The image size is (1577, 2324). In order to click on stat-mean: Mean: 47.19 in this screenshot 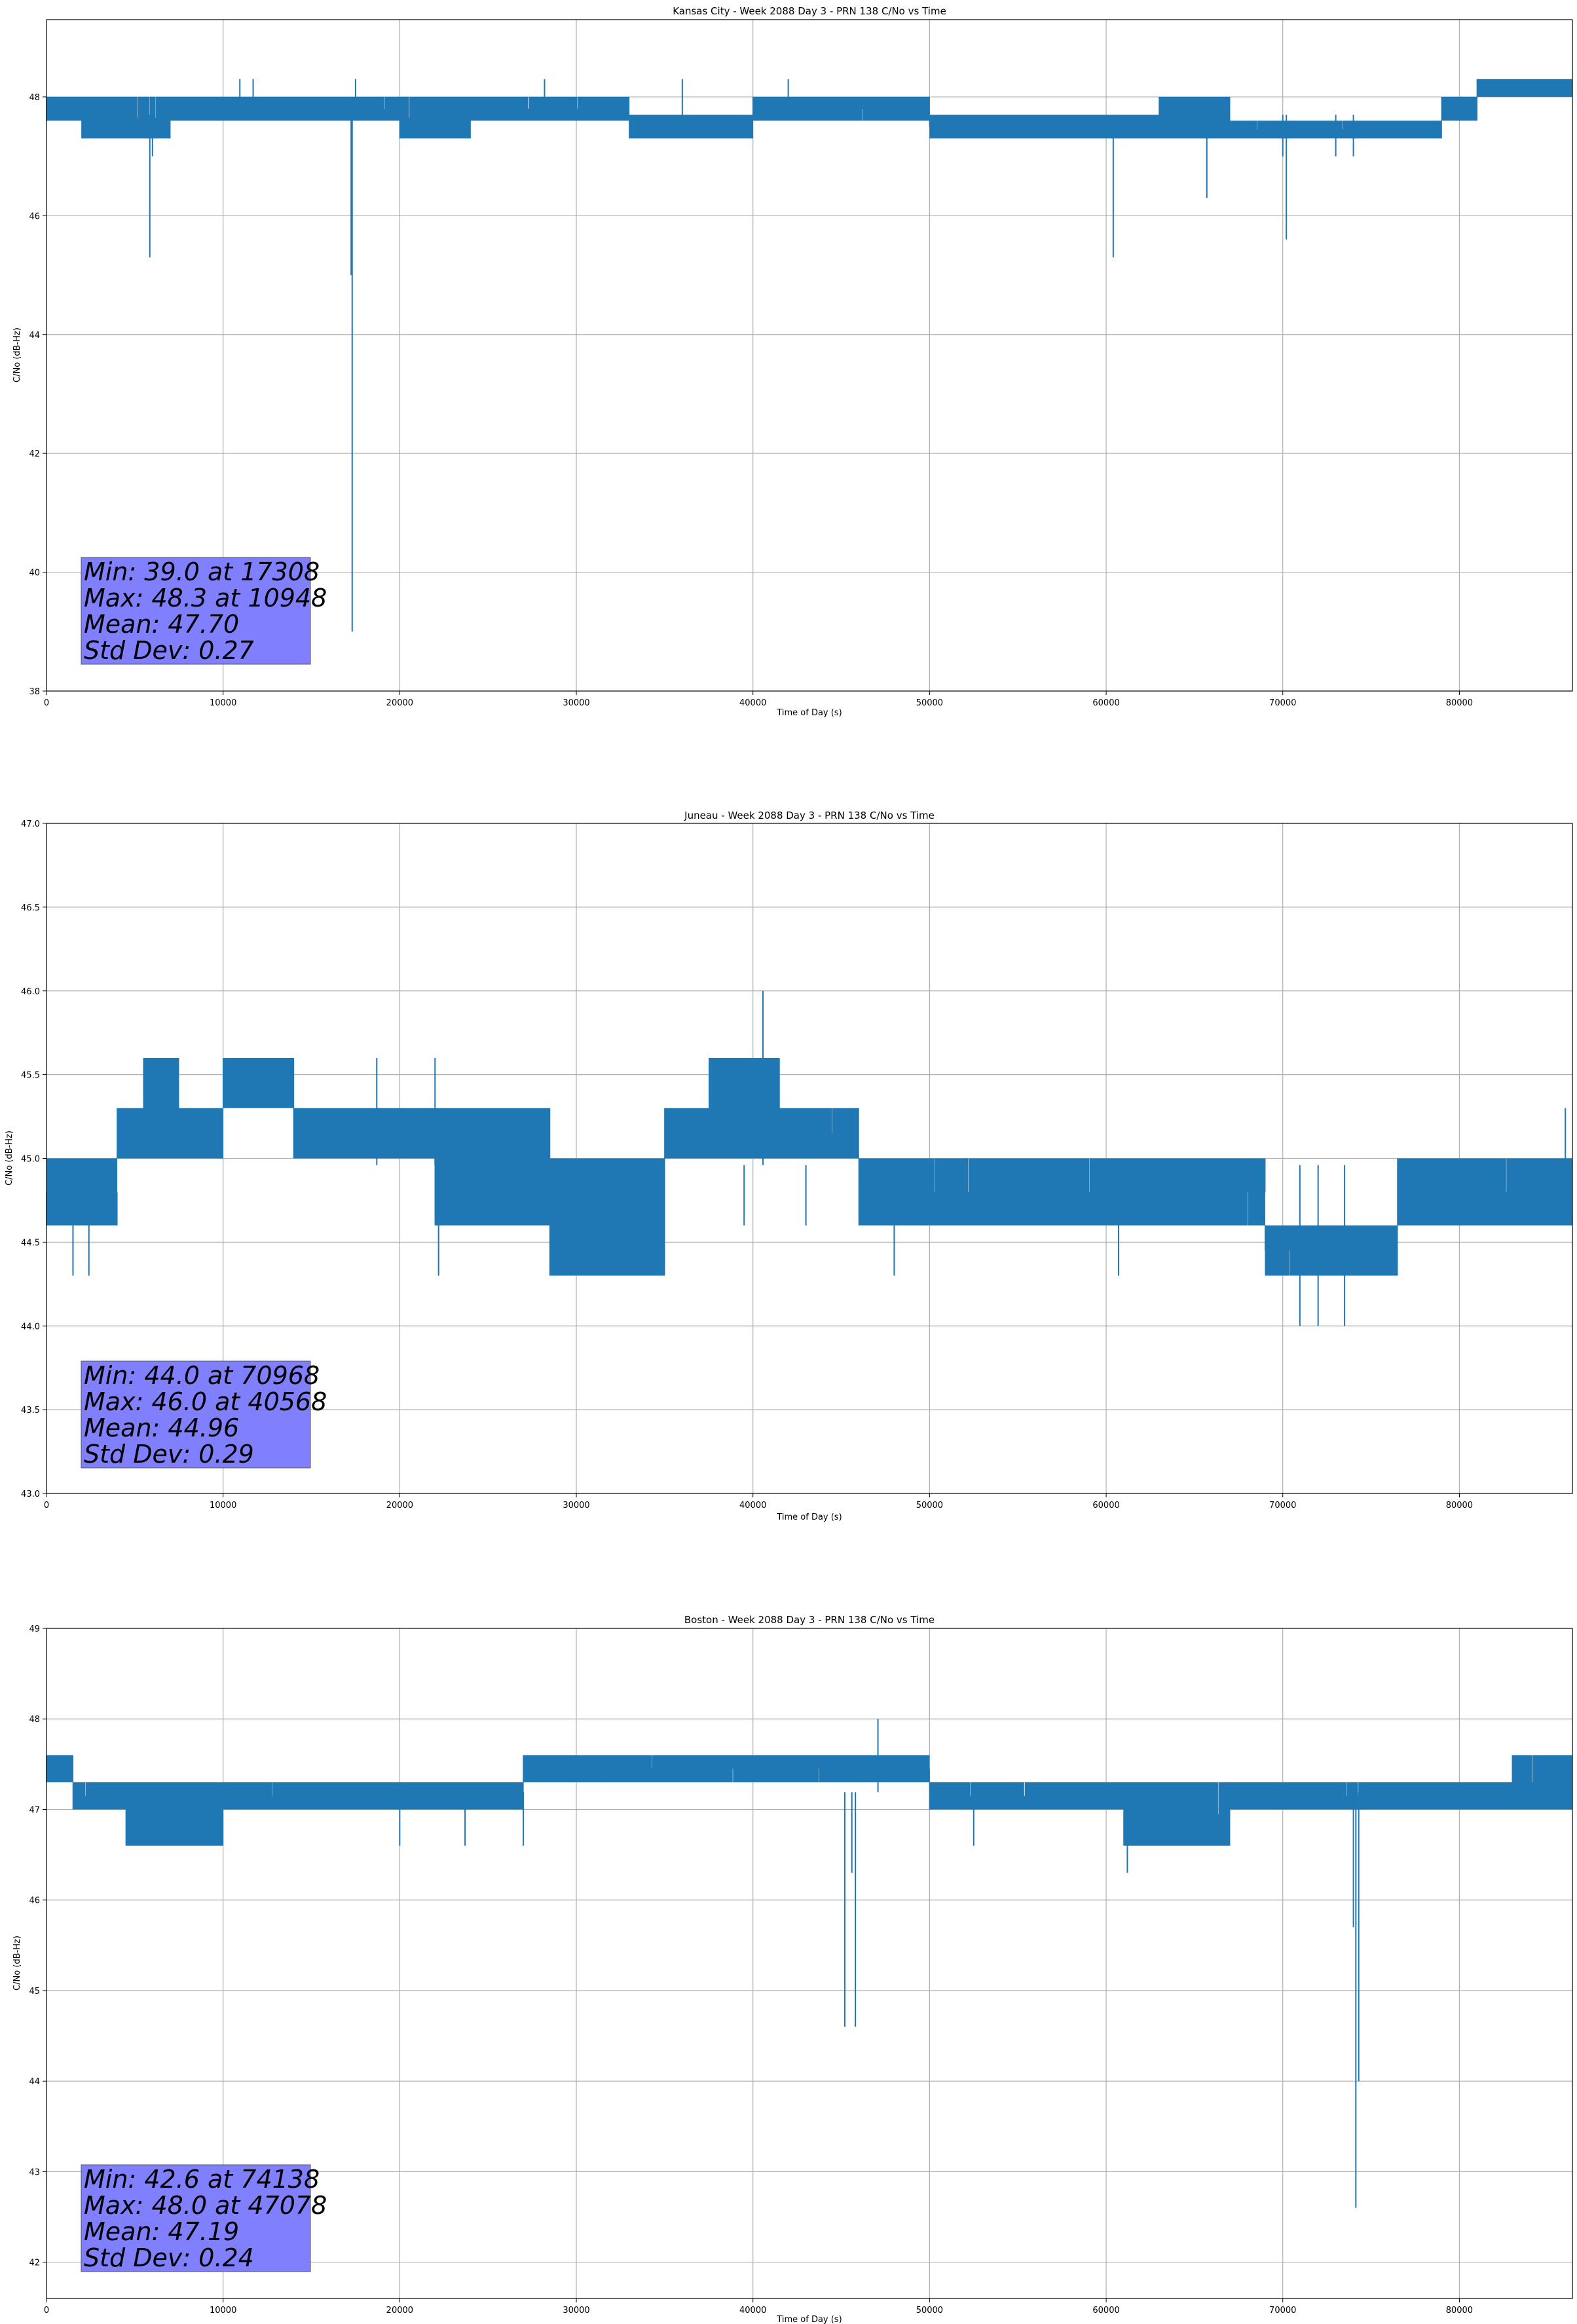, I will do `click(161, 2231)`.